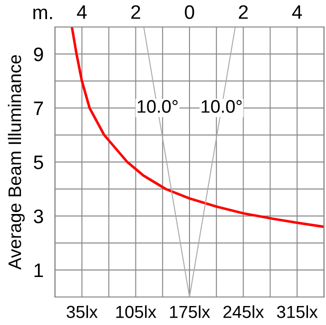 This screenshot has height=325, width=326. What do you see at coordinates (190, 311) in the screenshot?
I see `x-tick-label: 175lx` at bounding box center [190, 311].